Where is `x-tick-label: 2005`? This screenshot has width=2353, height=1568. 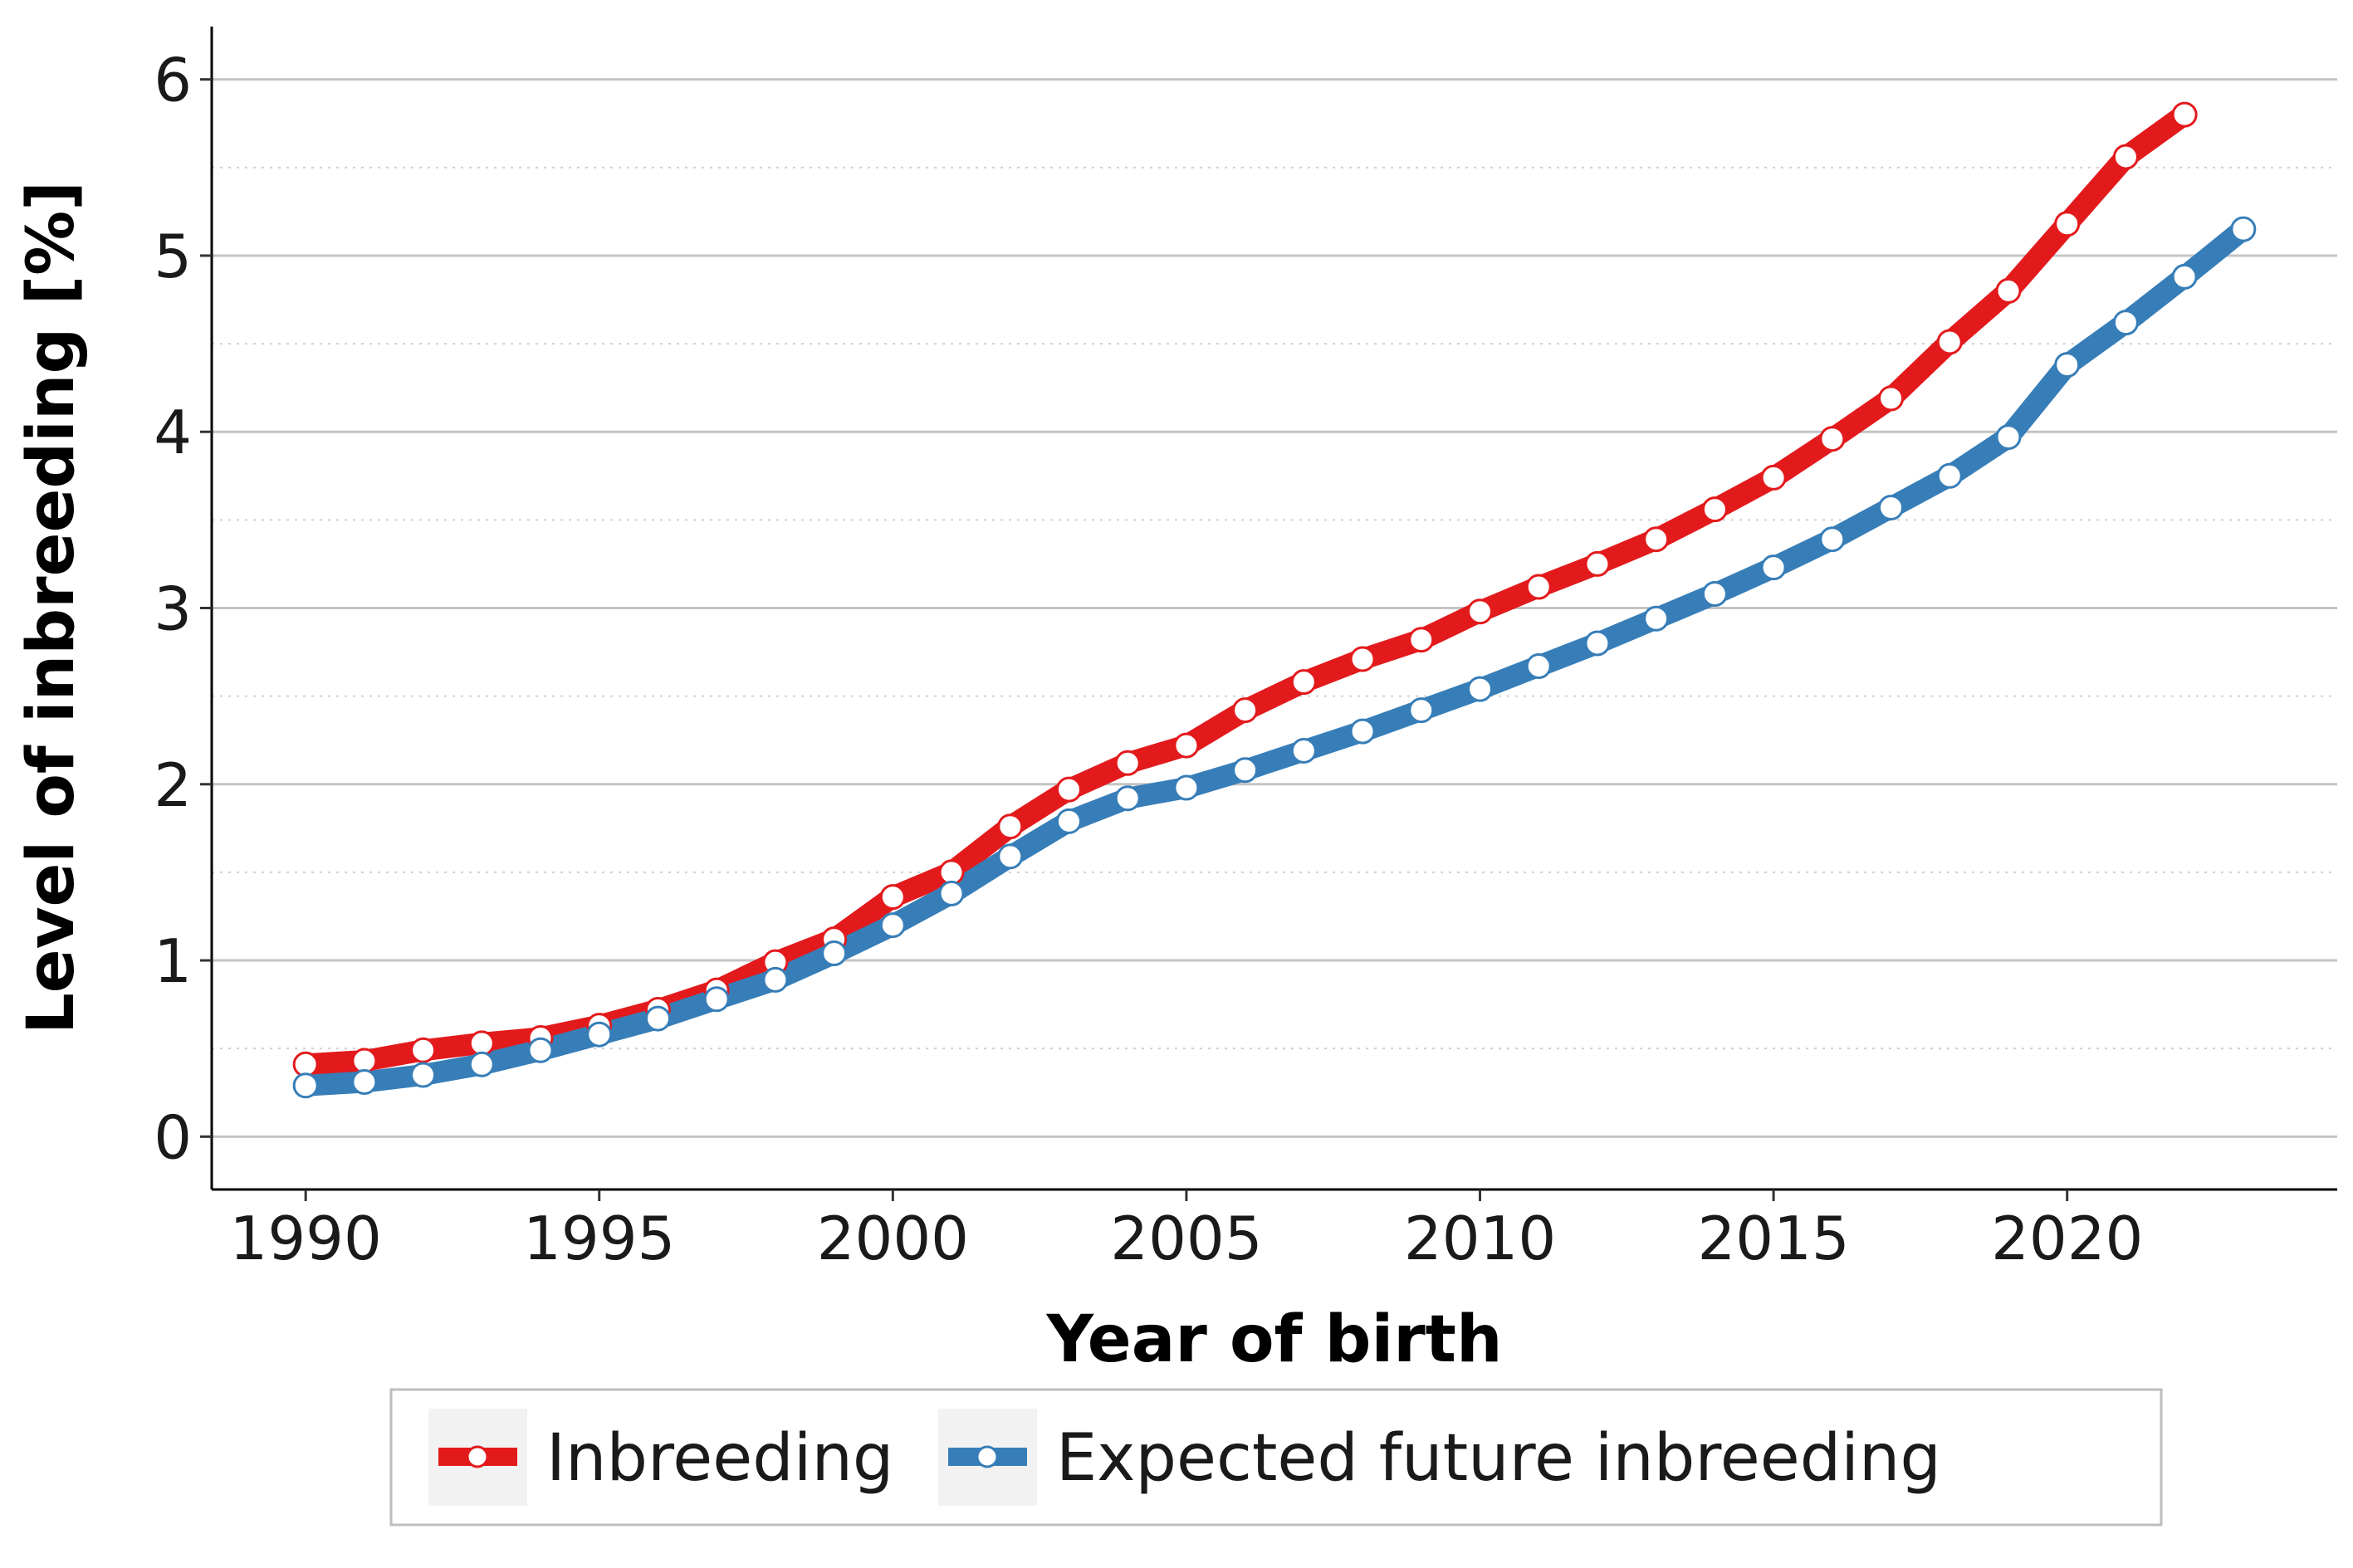
x-tick-label: 2005 is located at coordinates (1186, 1239).